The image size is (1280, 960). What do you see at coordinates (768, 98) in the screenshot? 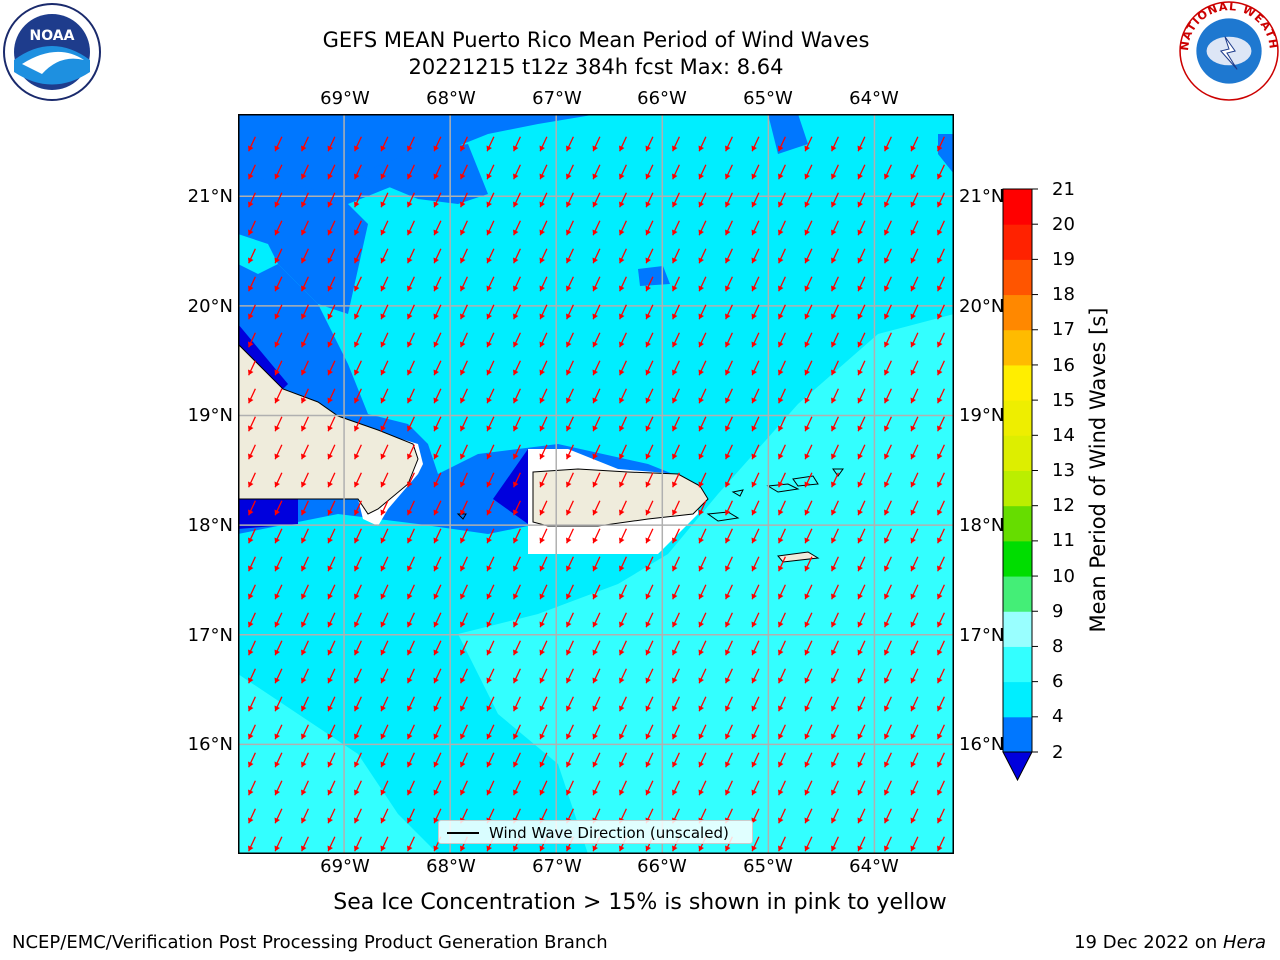
I see `x-tick-top-65w: 65°W` at bounding box center [768, 98].